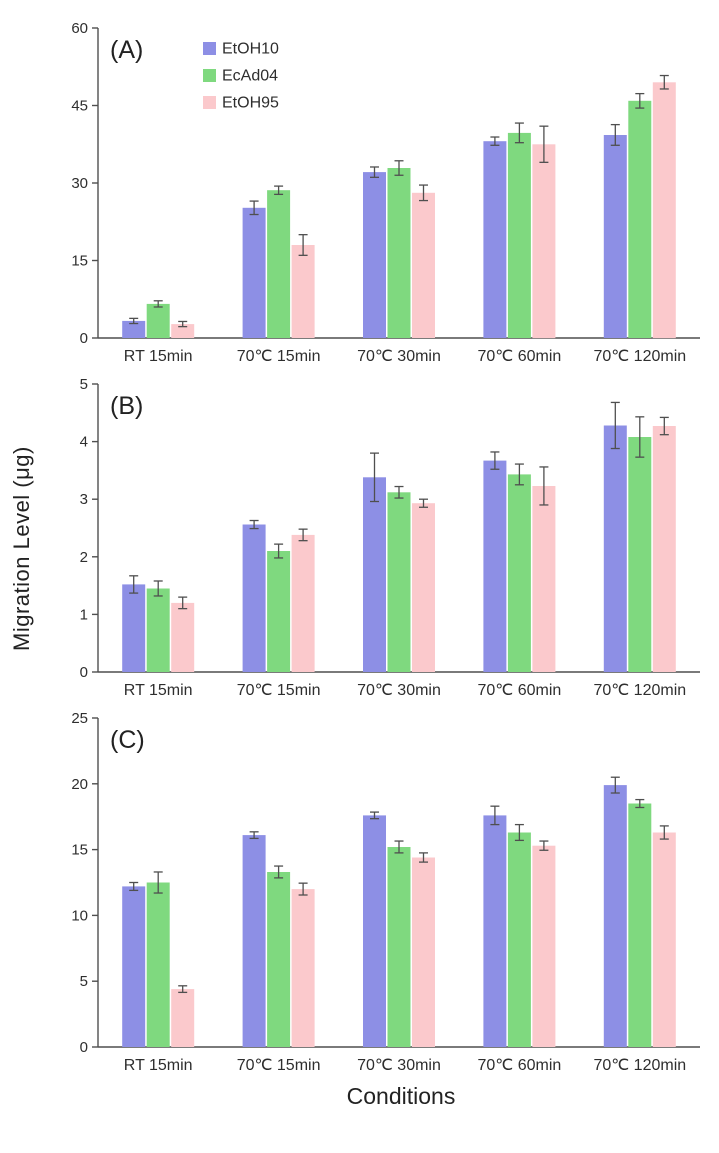  What do you see at coordinates (126, 50) in the screenshot?
I see `panel-label: (A)` at bounding box center [126, 50].